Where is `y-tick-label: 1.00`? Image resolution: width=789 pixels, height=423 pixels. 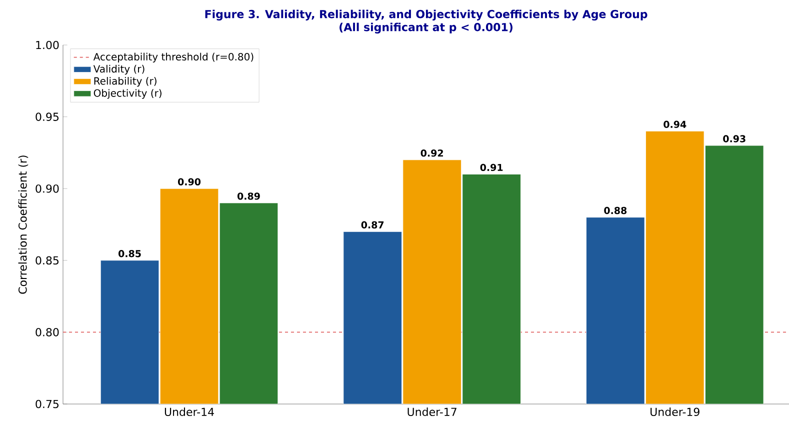
y-tick-label: 1.00 is located at coordinates (47, 45).